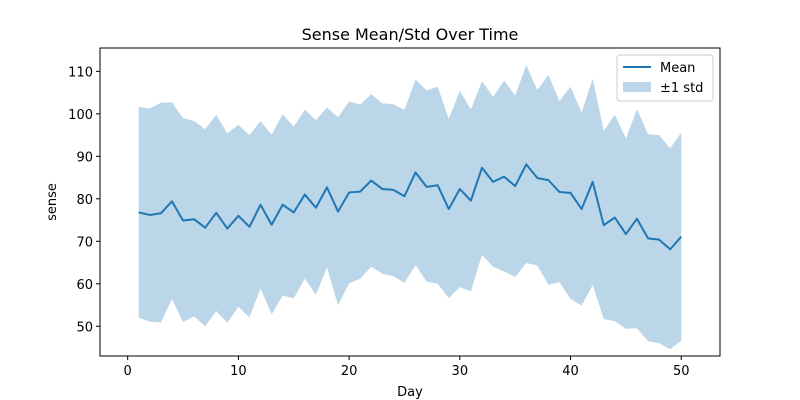 This screenshot has height=400, width=800. I want to click on legend: Mean ±1 std, so click(665, 78).